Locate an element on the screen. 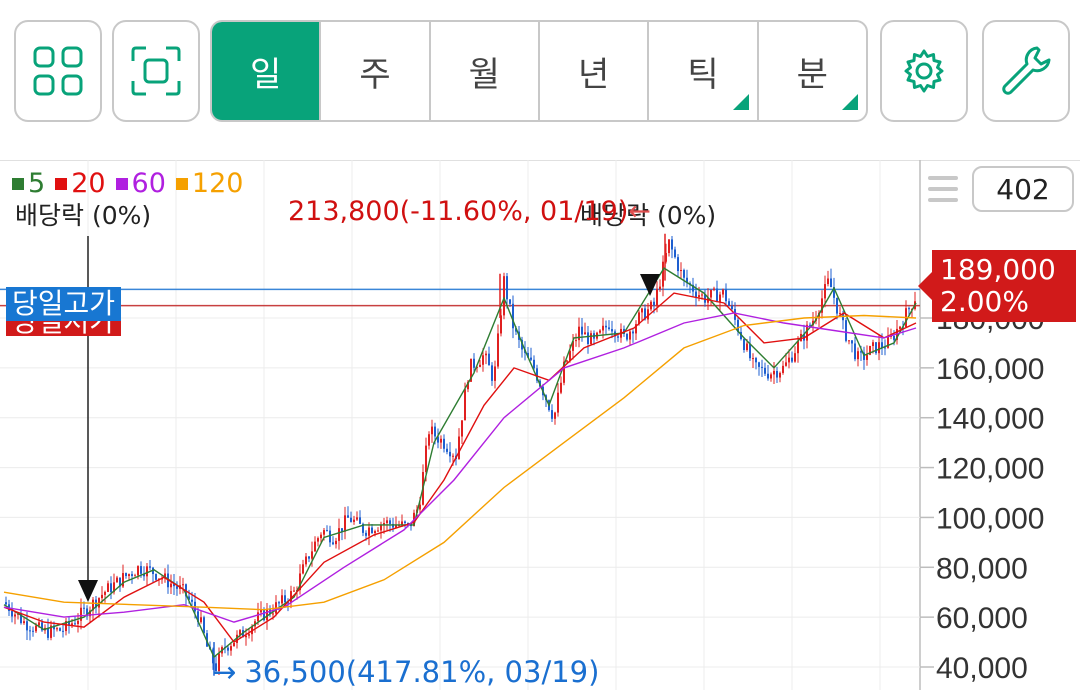  menu-icon is located at coordinates (943, 189).